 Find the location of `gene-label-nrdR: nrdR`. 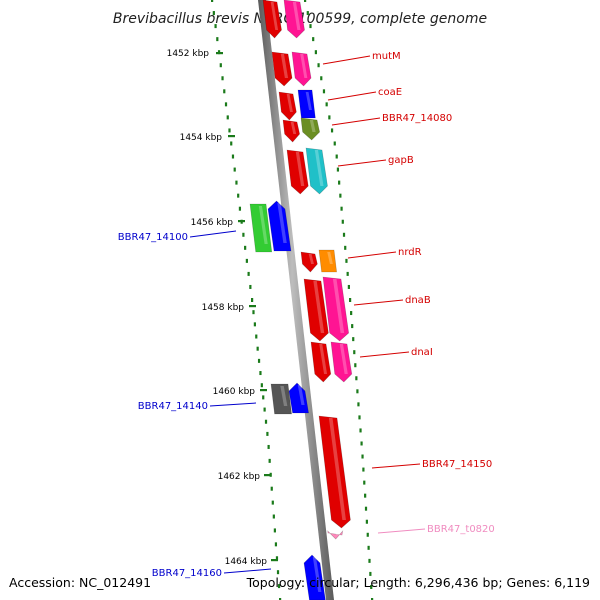

gene-label-nrdR: nrdR is located at coordinates (410, 252).